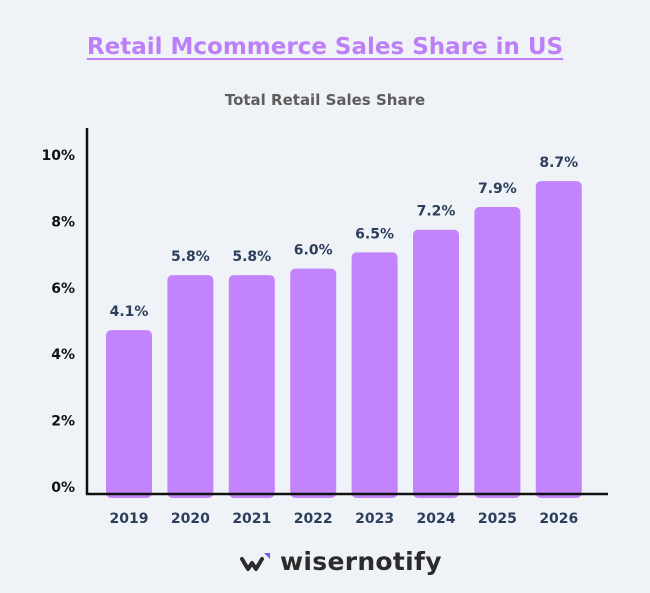  I want to click on chart-subtitle: Total Retail Sales Share, so click(325, 100).